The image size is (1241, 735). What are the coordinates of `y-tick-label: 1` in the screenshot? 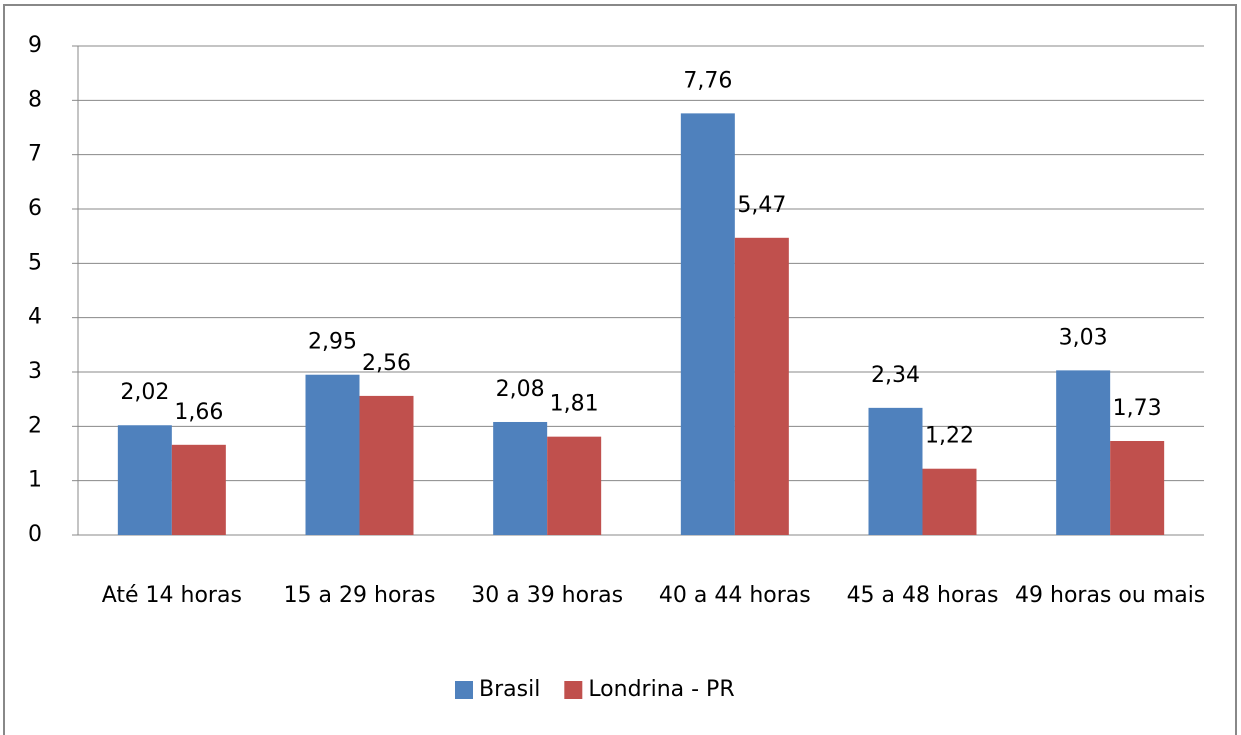 It's located at (35, 480).